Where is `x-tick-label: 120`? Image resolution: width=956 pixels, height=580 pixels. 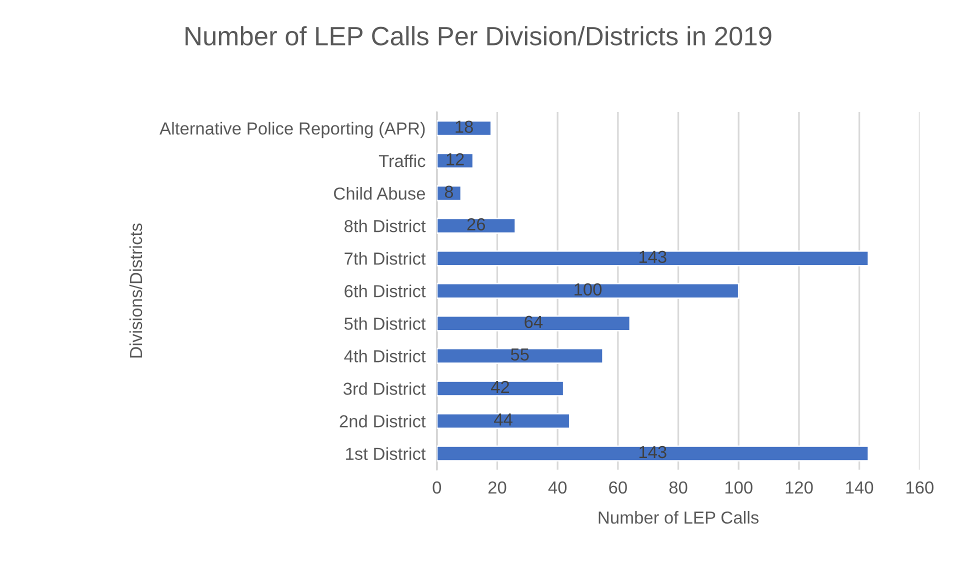 x-tick-label: 120 is located at coordinates (799, 487).